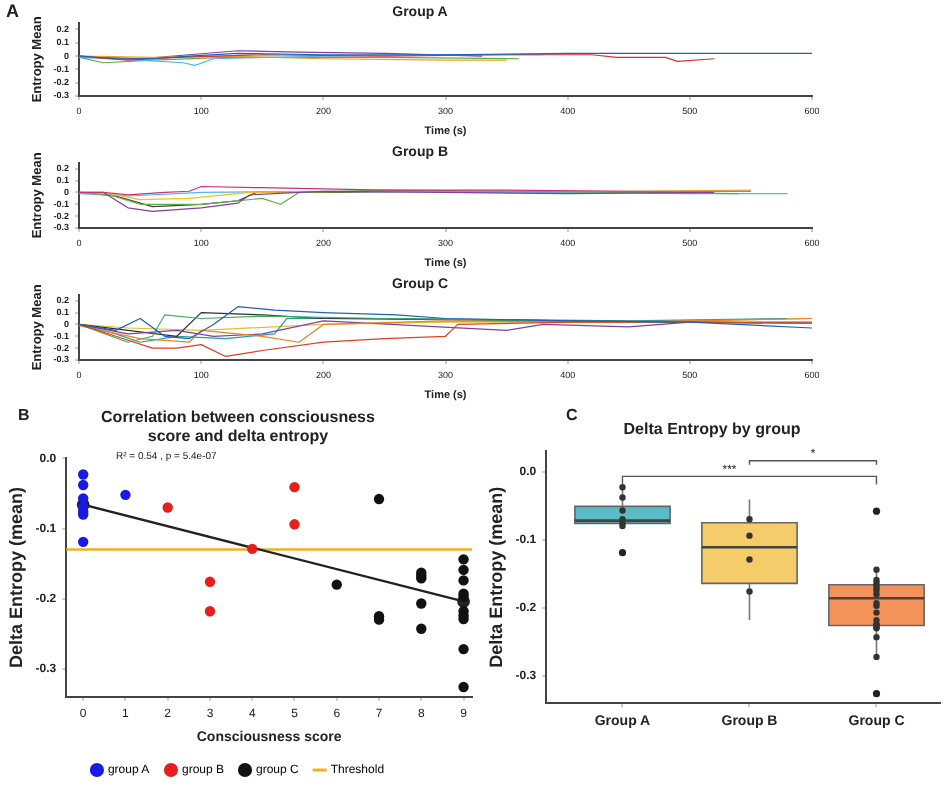 Image resolution: width=948 pixels, height=796 pixels. I want to click on text: A, so click(13, 10).